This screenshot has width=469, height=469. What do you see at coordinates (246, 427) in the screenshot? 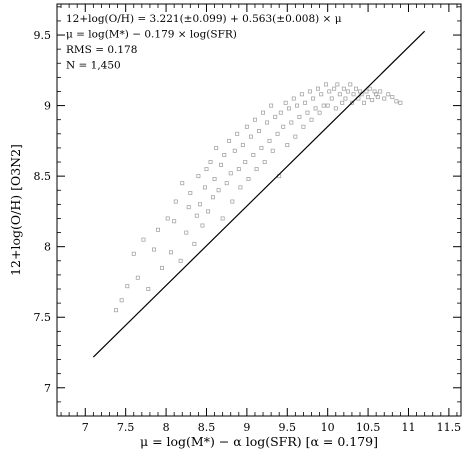
I see `x-tick-label: 9` at bounding box center [246, 427].